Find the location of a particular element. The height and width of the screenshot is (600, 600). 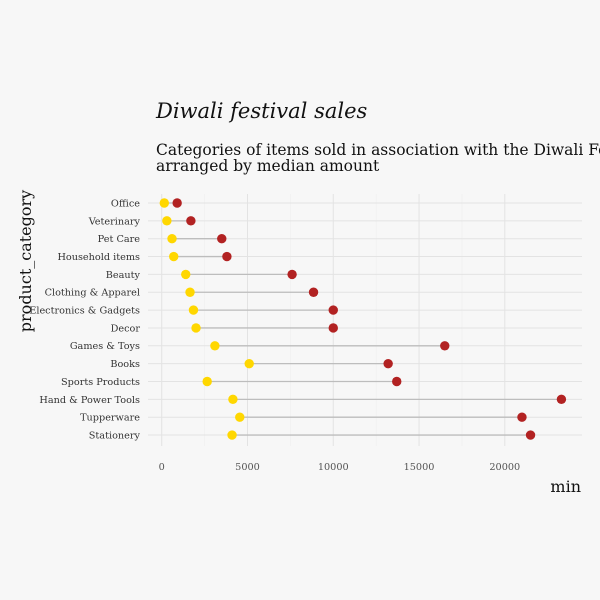

chart-title: Diwali festival sales is located at coordinates (261, 111).